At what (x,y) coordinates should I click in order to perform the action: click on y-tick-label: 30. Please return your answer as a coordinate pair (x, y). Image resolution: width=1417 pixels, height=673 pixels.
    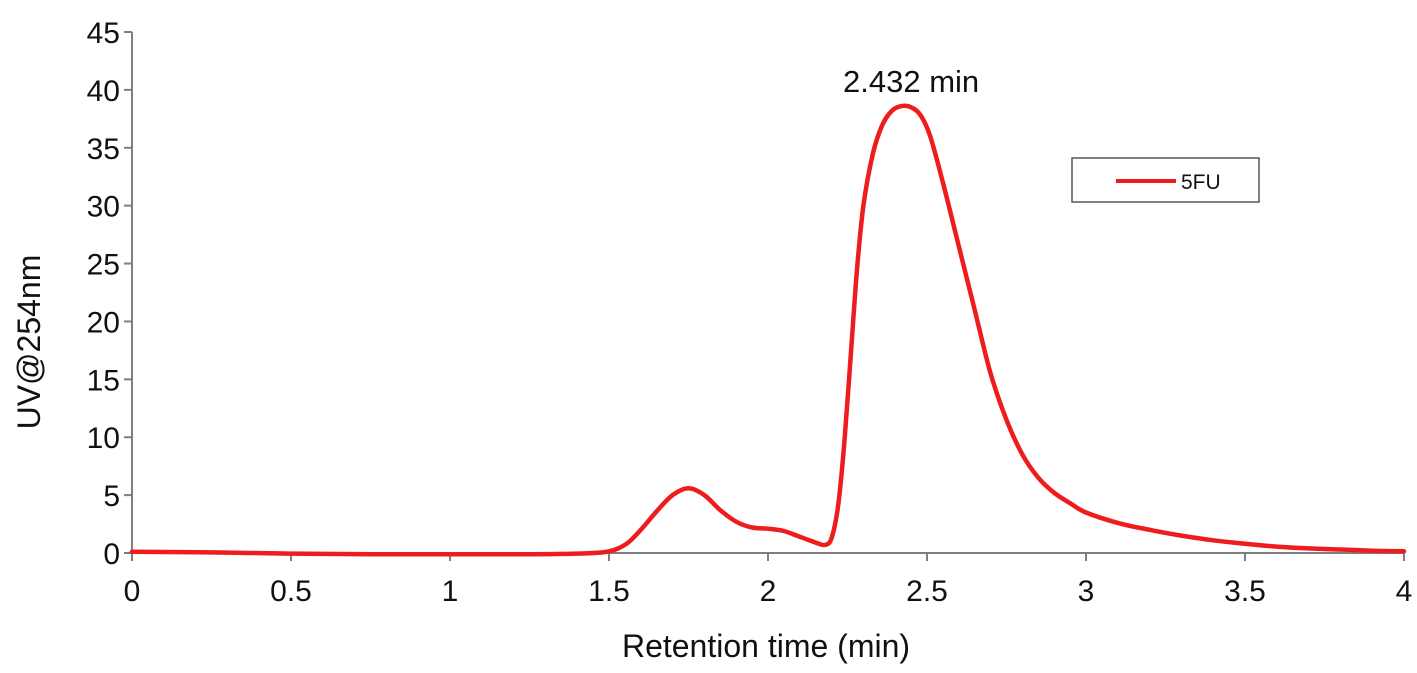
    Looking at the image, I should click on (103, 207).